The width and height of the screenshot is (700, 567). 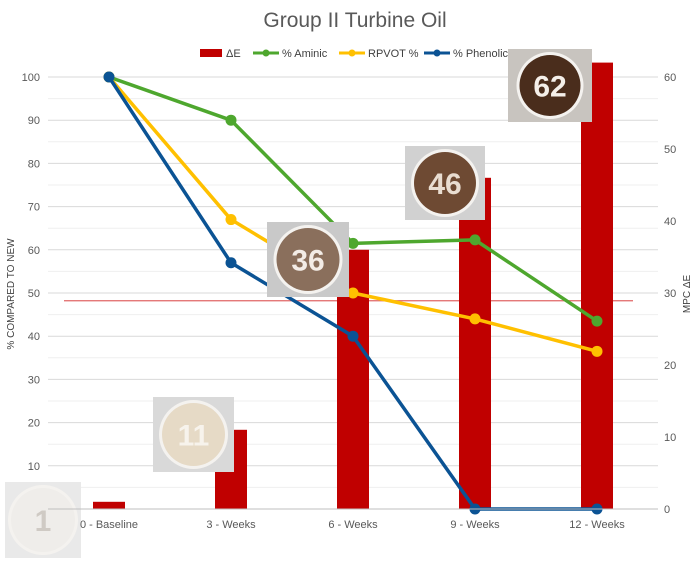 What do you see at coordinates (597, 525) in the screenshot?
I see `x-tick-label: 12 - Weeks` at bounding box center [597, 525].